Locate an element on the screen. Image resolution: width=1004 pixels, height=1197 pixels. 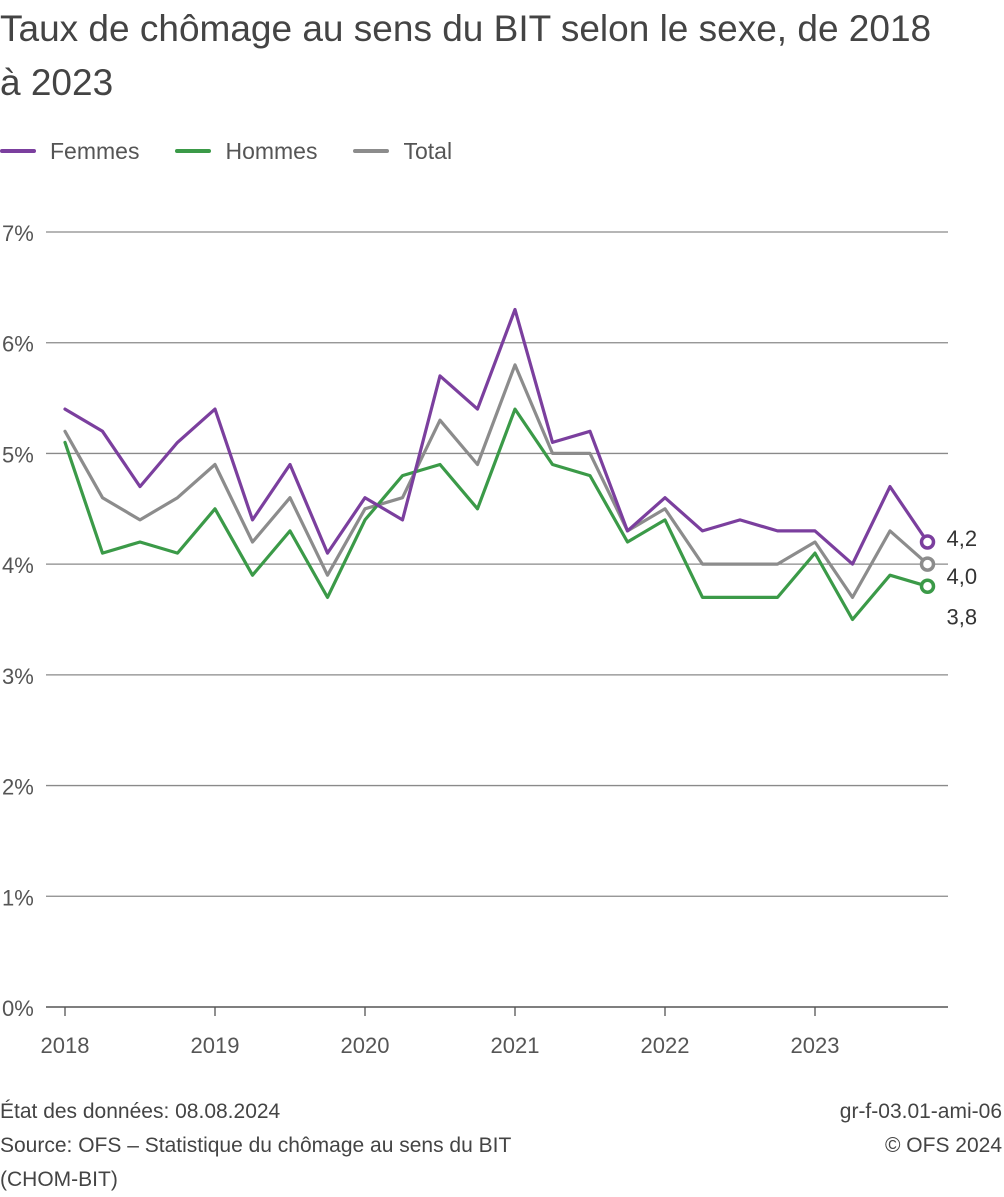
legend: Femmes Hommes Total is located at coordinates (244, 151).